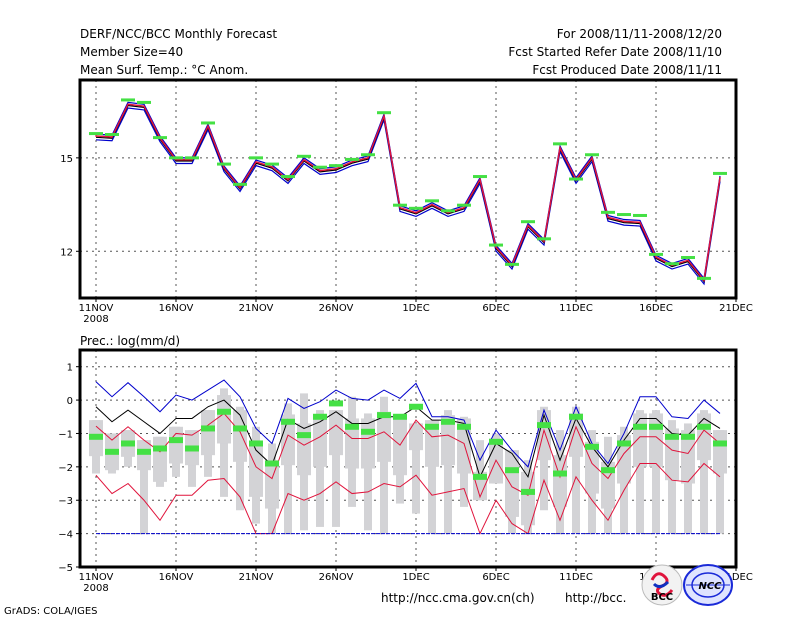  Describe the element at coordinates (176, 577) in the screenshot. I see `x-tick-label: 16NOV` at that location.